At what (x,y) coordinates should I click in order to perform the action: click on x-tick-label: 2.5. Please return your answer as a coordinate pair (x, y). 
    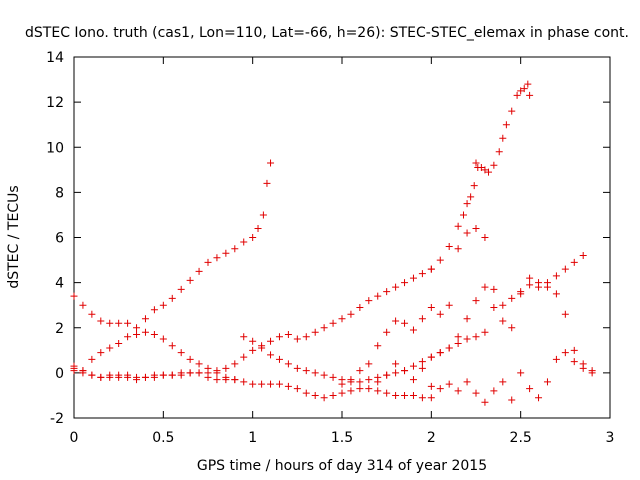
    Looking at the image, I should click on (521, 438).